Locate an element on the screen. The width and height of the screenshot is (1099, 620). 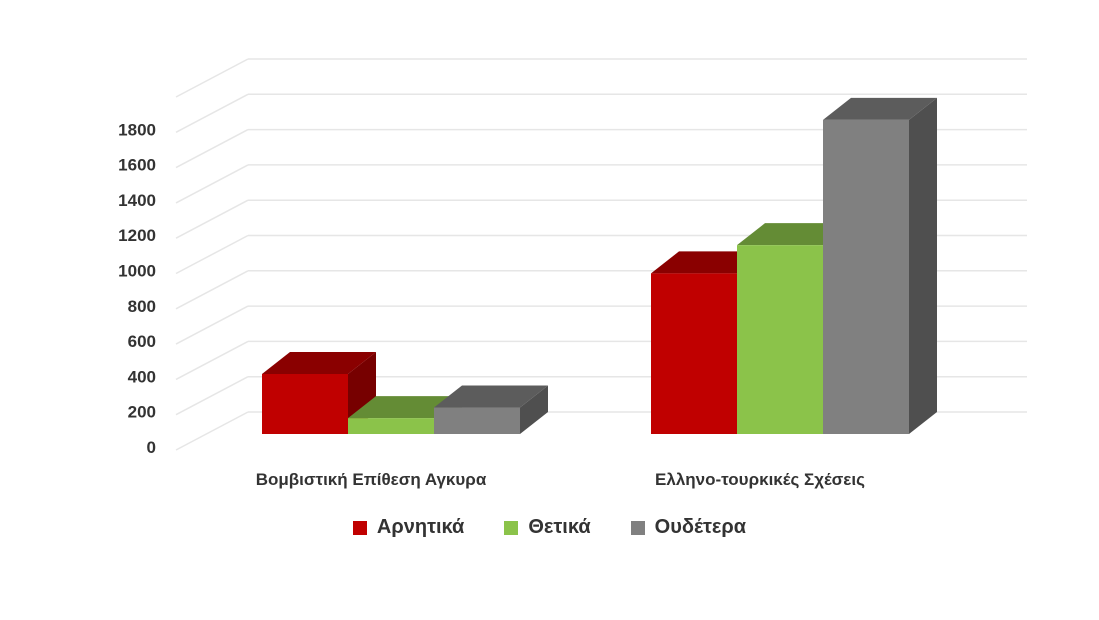
y-tick-label: 1200 is located at coordinates (137, 235).